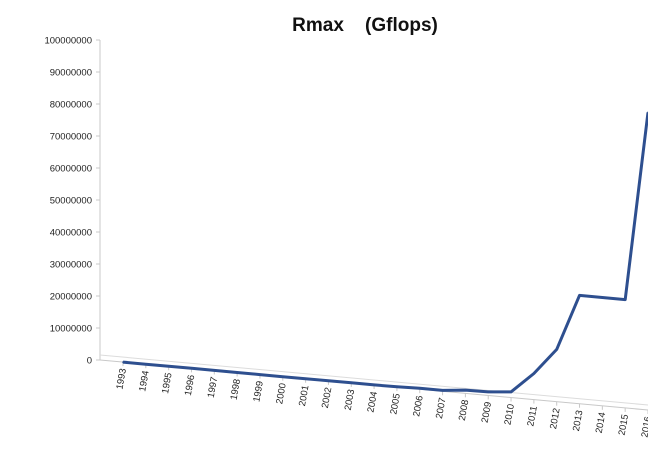 The image size is (648, 462). Describe the element at coordinates (213, 387) in the screenshot. I see `x-tick-label: 1997` at that location.